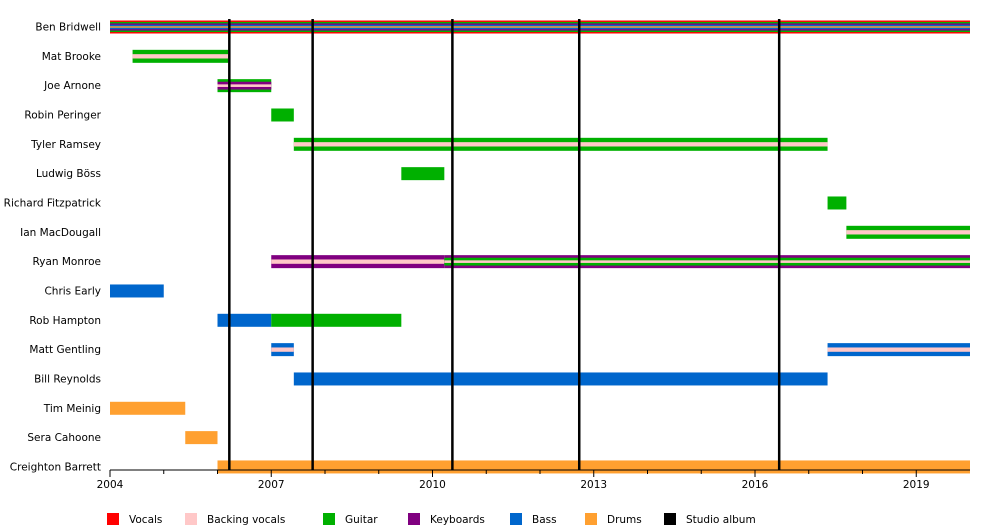 The height and width of the screenshot is (530, 1000). Describe the element at coordinates (544, 520) in the screenshot. I see `legend-label-bass: Bass` at that location.